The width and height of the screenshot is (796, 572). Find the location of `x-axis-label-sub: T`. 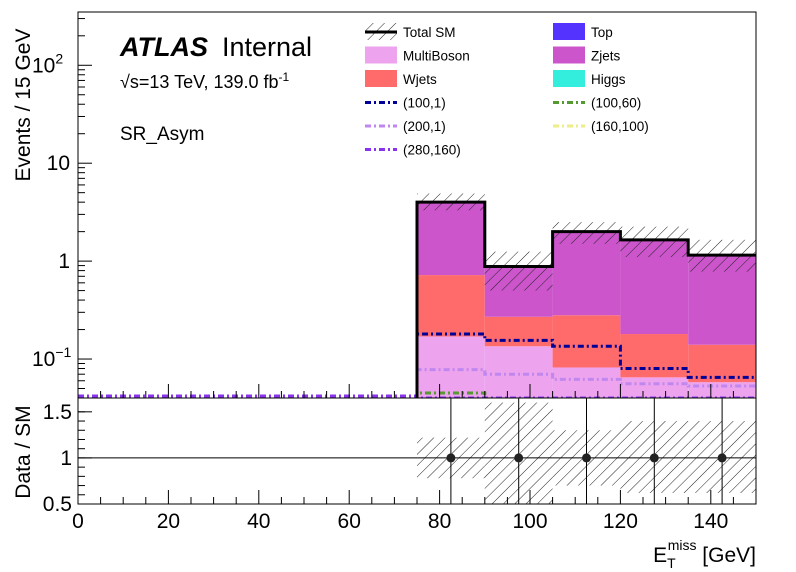

x-axis-label-sub: T is located at coordinates (671, 563).